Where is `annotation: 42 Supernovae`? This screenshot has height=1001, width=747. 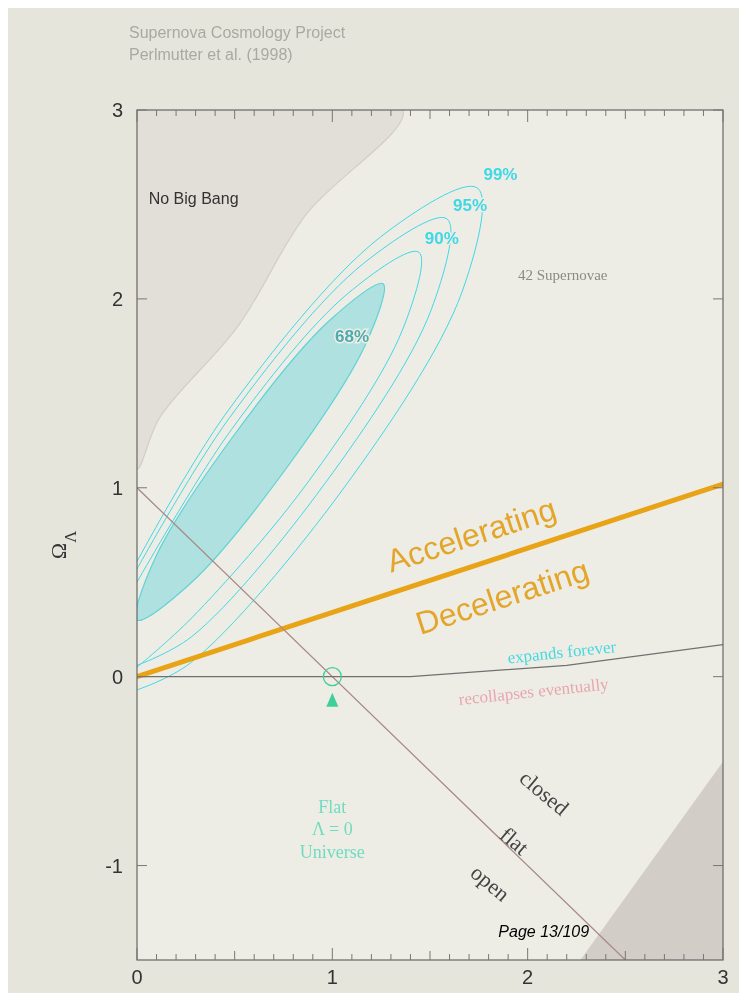 annotation: 42 Supernovae is located at coordinates (562, 275).